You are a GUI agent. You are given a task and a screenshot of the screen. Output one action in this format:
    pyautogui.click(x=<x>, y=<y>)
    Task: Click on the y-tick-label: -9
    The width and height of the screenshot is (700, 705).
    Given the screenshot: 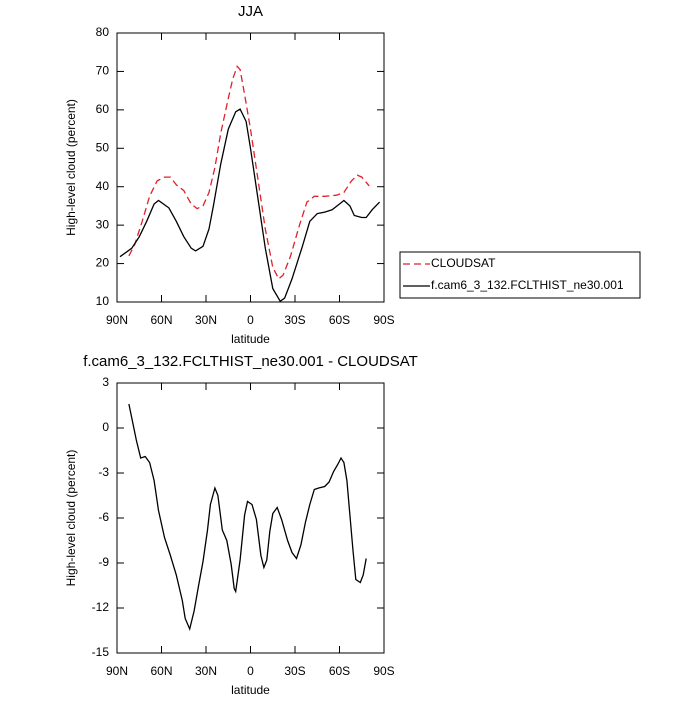 What is the action you would take?
    pyautogui.click(x=103, y=562)
    